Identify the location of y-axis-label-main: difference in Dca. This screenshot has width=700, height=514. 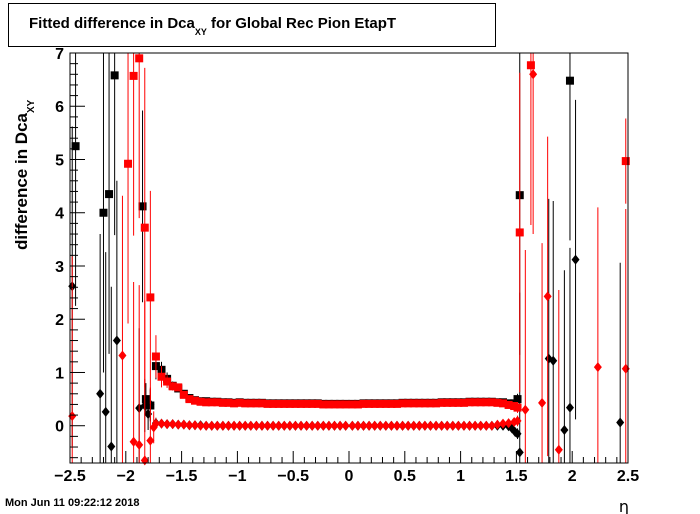
(21, 181).